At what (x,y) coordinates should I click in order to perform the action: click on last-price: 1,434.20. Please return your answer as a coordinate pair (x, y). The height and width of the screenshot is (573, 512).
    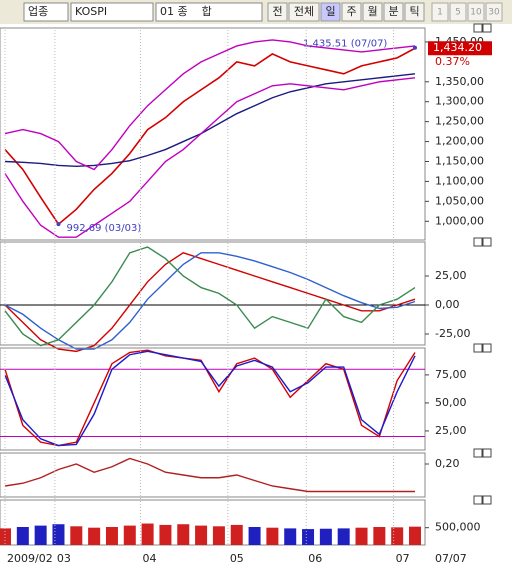
    Looking at the image, I should click on (457, 47).